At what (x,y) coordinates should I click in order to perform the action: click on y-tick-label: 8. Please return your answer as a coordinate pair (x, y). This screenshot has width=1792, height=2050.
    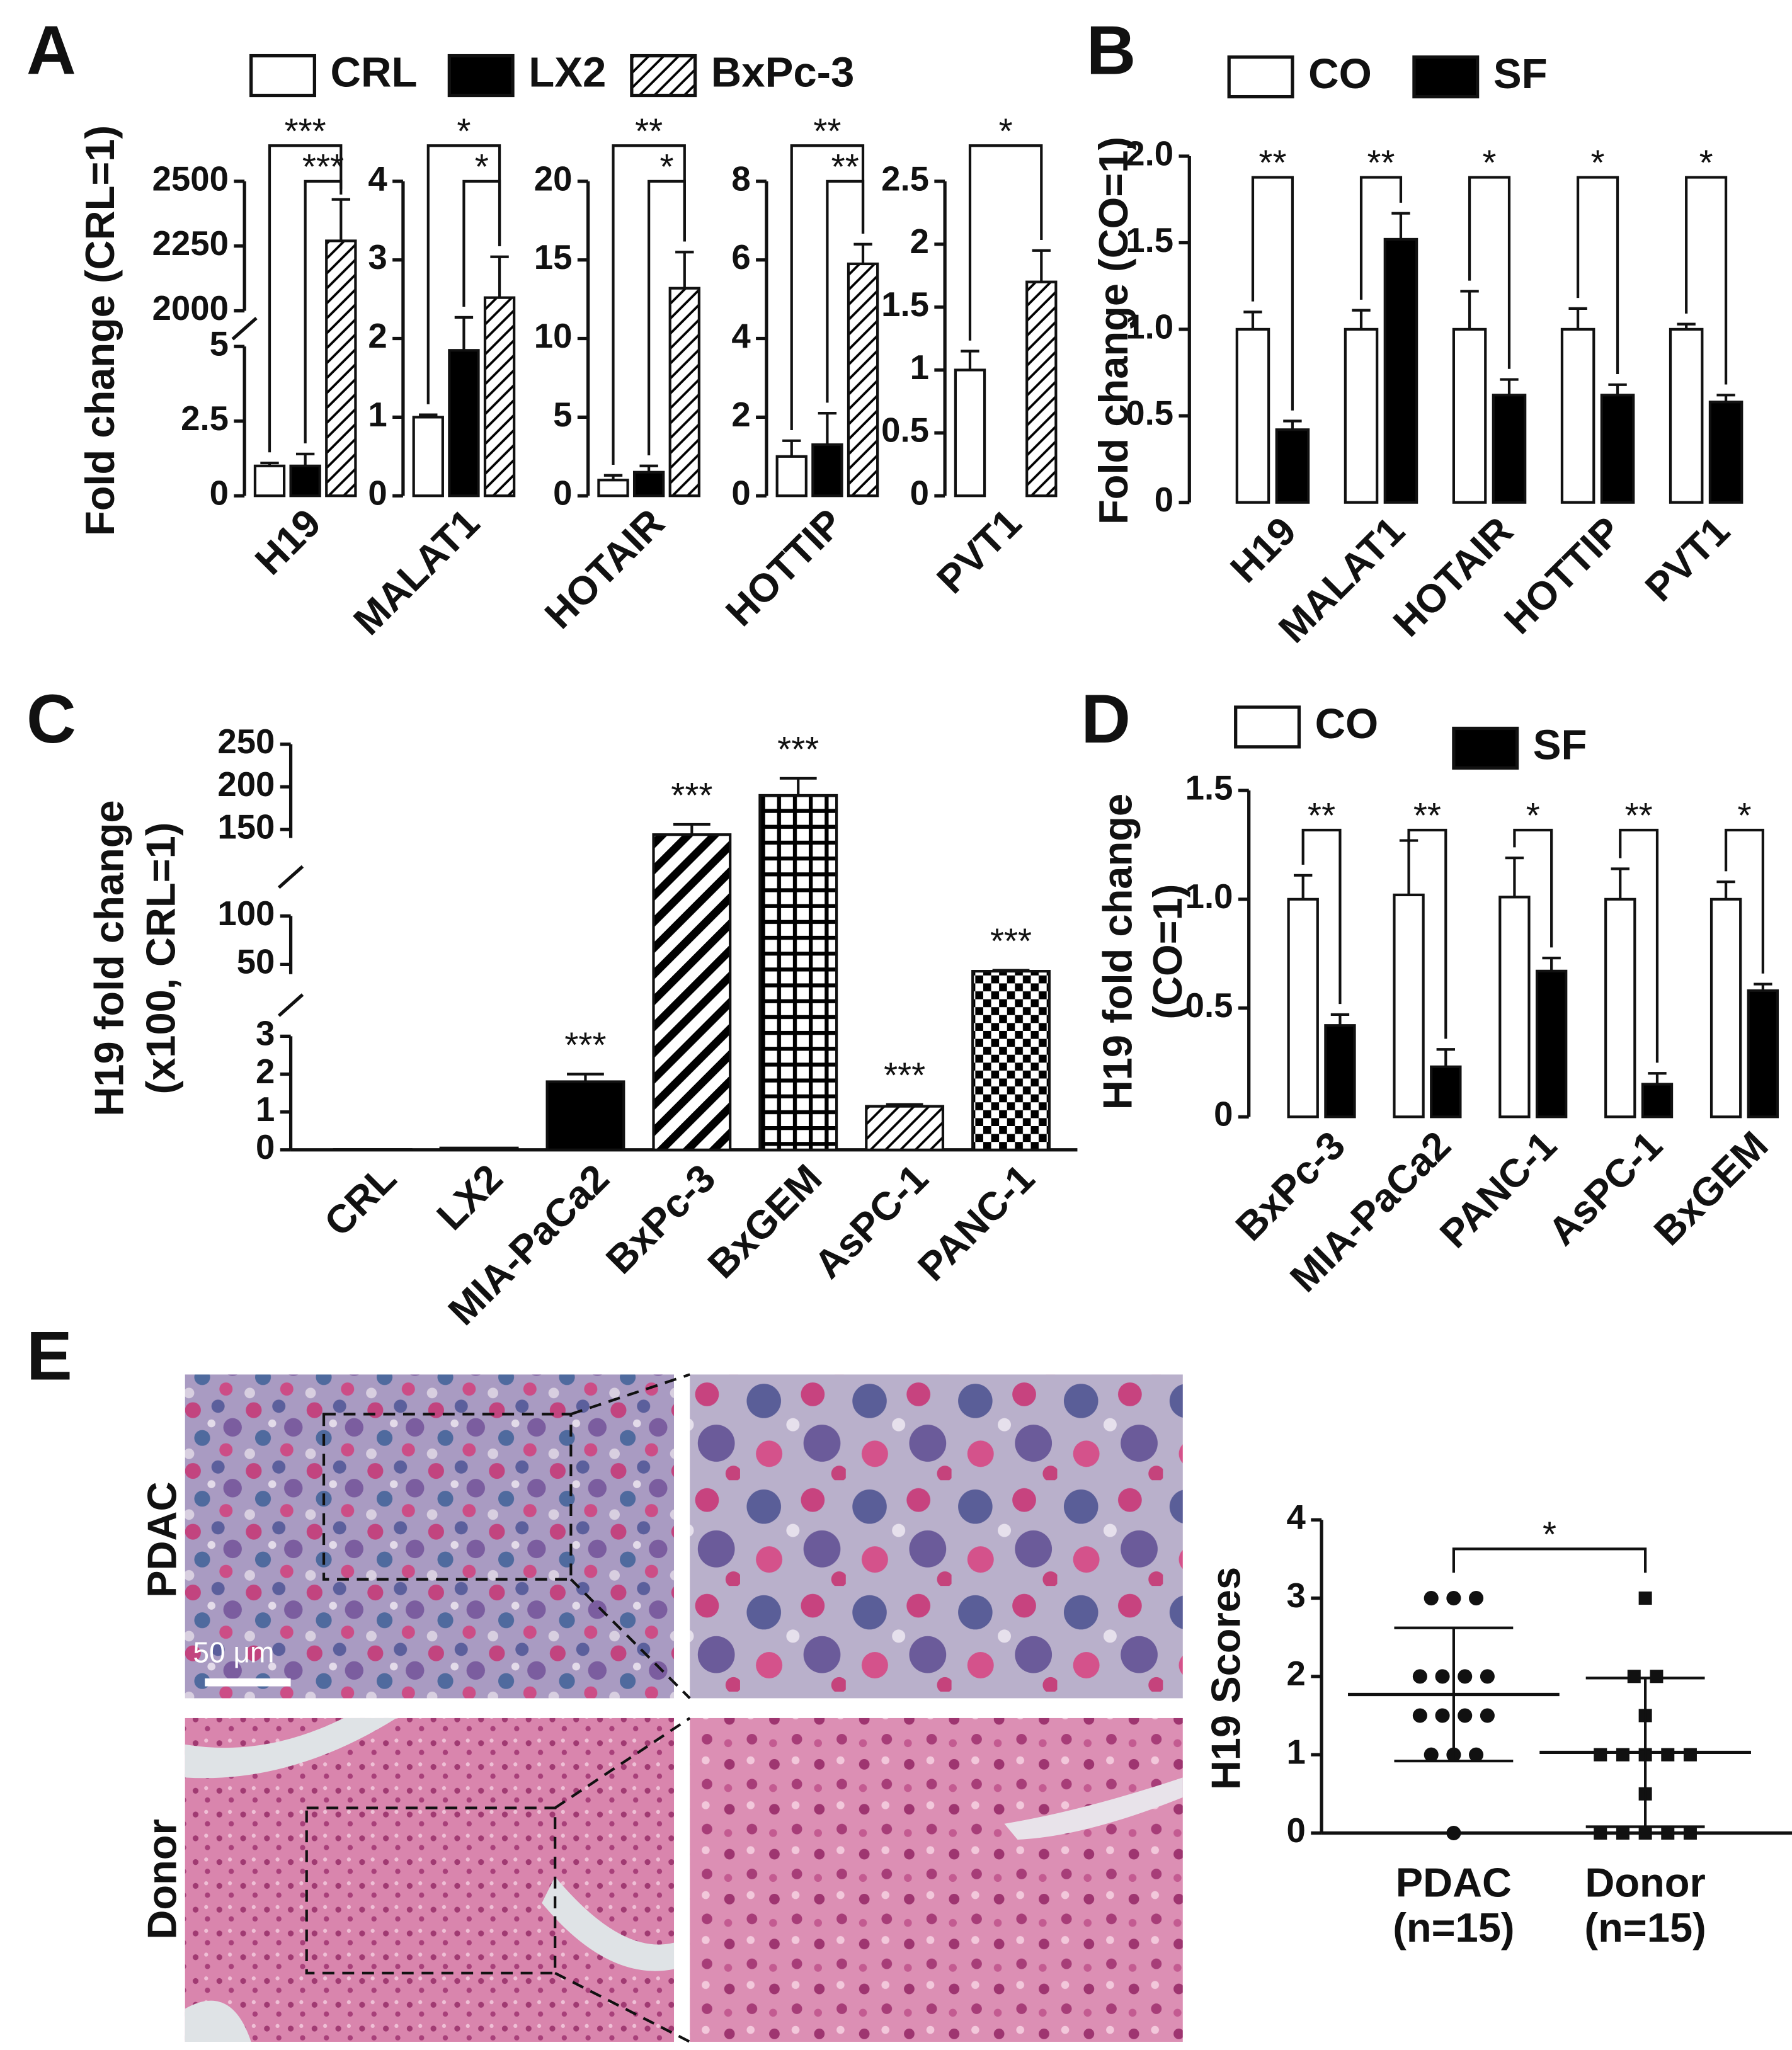
    Looking at the image, I should click on (740, 178).